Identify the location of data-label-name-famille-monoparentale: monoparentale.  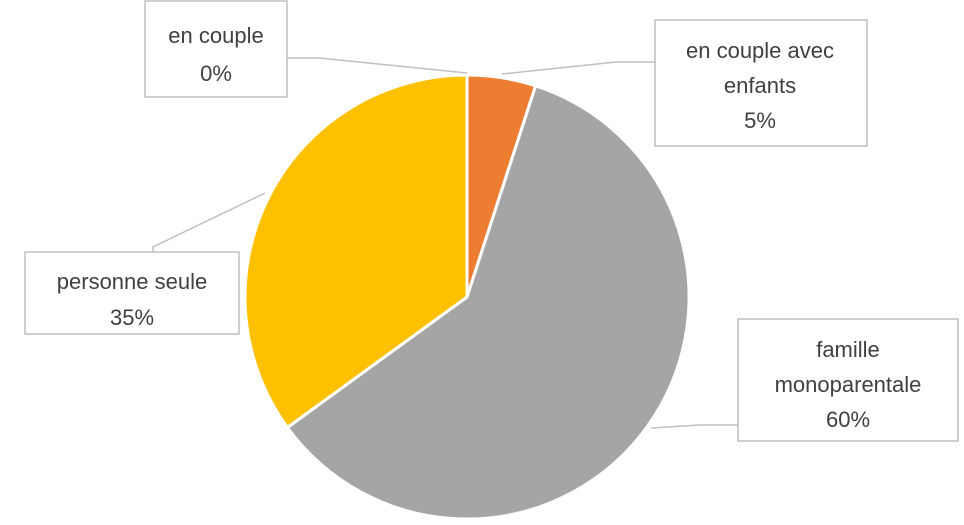
(848, 384).